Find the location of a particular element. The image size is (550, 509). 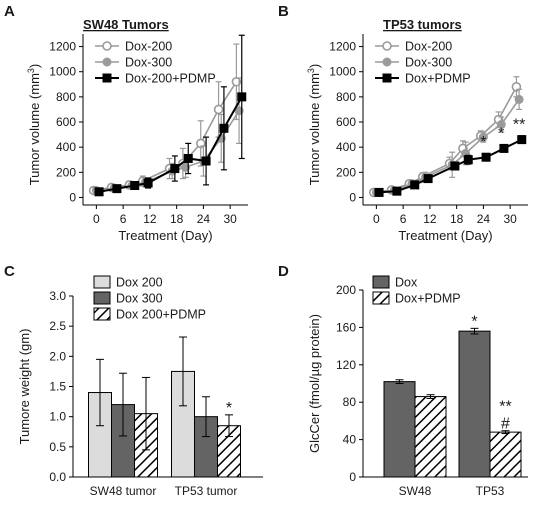

panel-a-x-tick-label: 12 is located at coordinates (150, 219).